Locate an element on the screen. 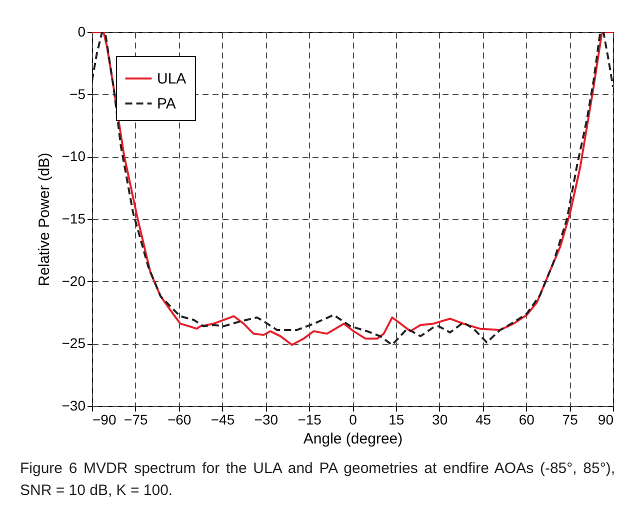 This screenshot has height=528, width=635. x-tick-label: 15 is located at coordinates (396, 420).